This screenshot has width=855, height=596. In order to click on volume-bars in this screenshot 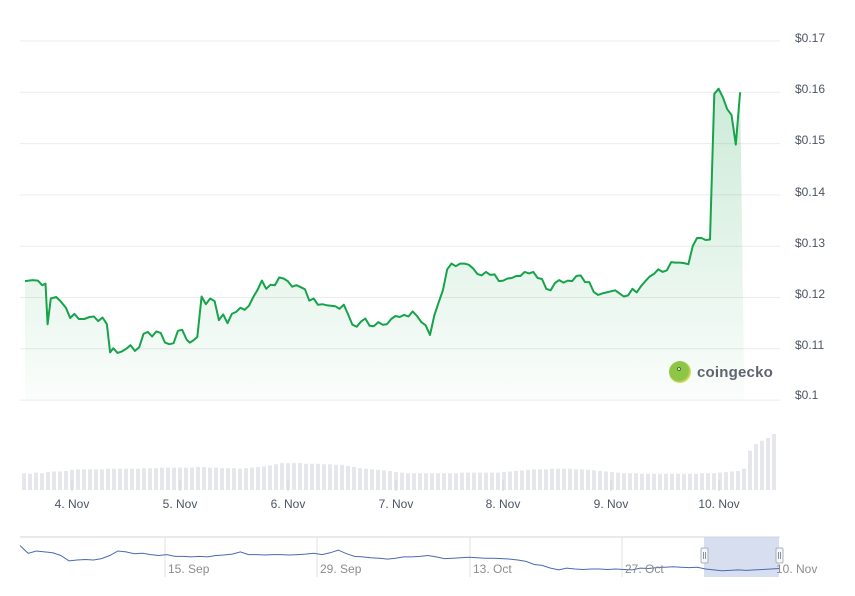, I will do `click(399, 462)`.